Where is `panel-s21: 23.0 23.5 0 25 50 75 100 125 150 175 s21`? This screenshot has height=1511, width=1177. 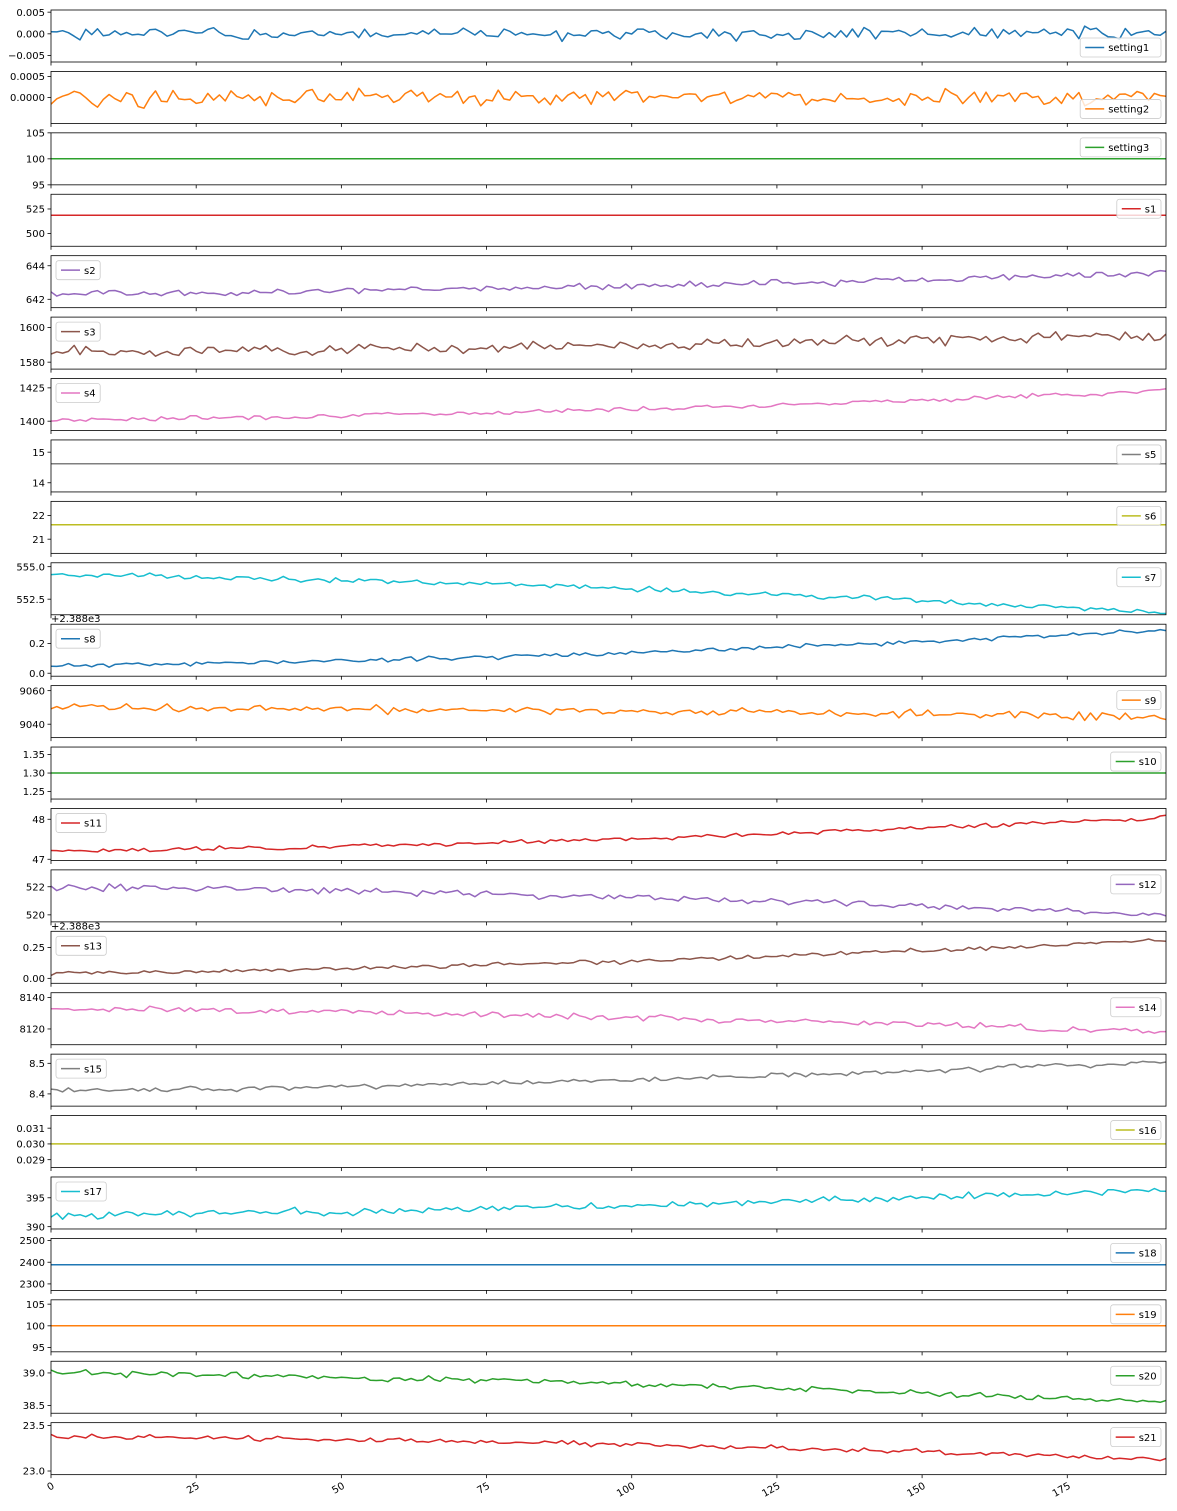
panel-s21: 23.0 23.5 0 25 50 75 100 125 150 175 s21 is located at coordinates (595, 1460).